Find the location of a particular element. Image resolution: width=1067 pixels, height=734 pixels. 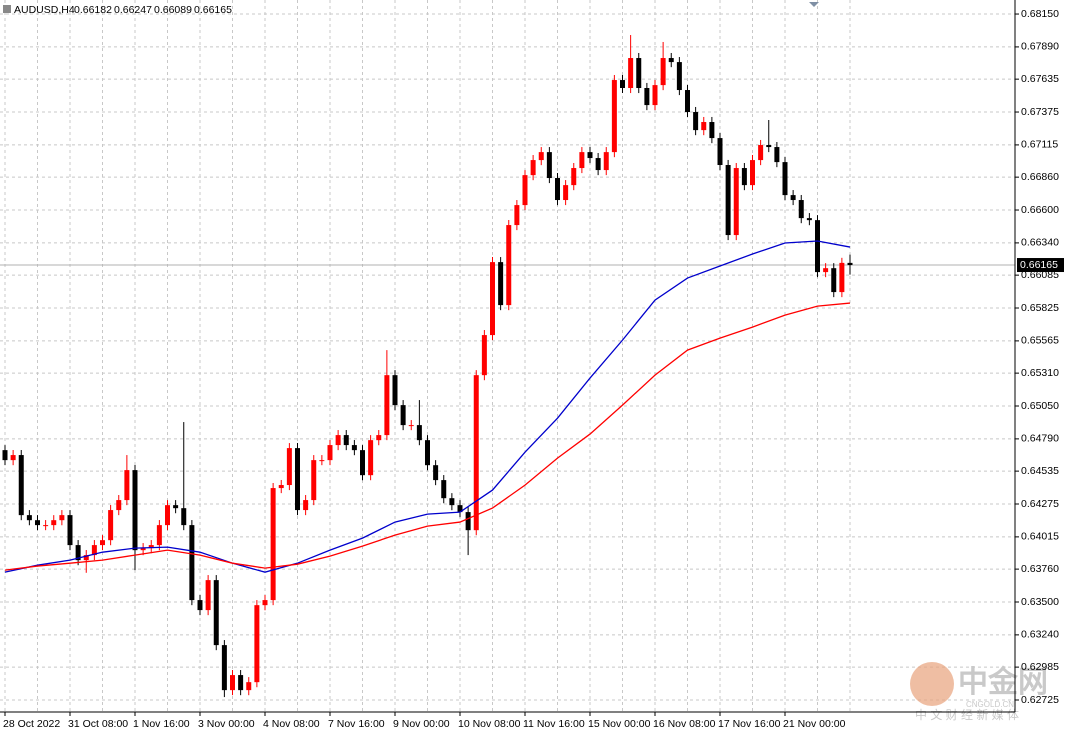

watermark: 中金网 CNGOLD.CN 中 文 财 经 新 媒 体 is located at coordinates (979, 692).